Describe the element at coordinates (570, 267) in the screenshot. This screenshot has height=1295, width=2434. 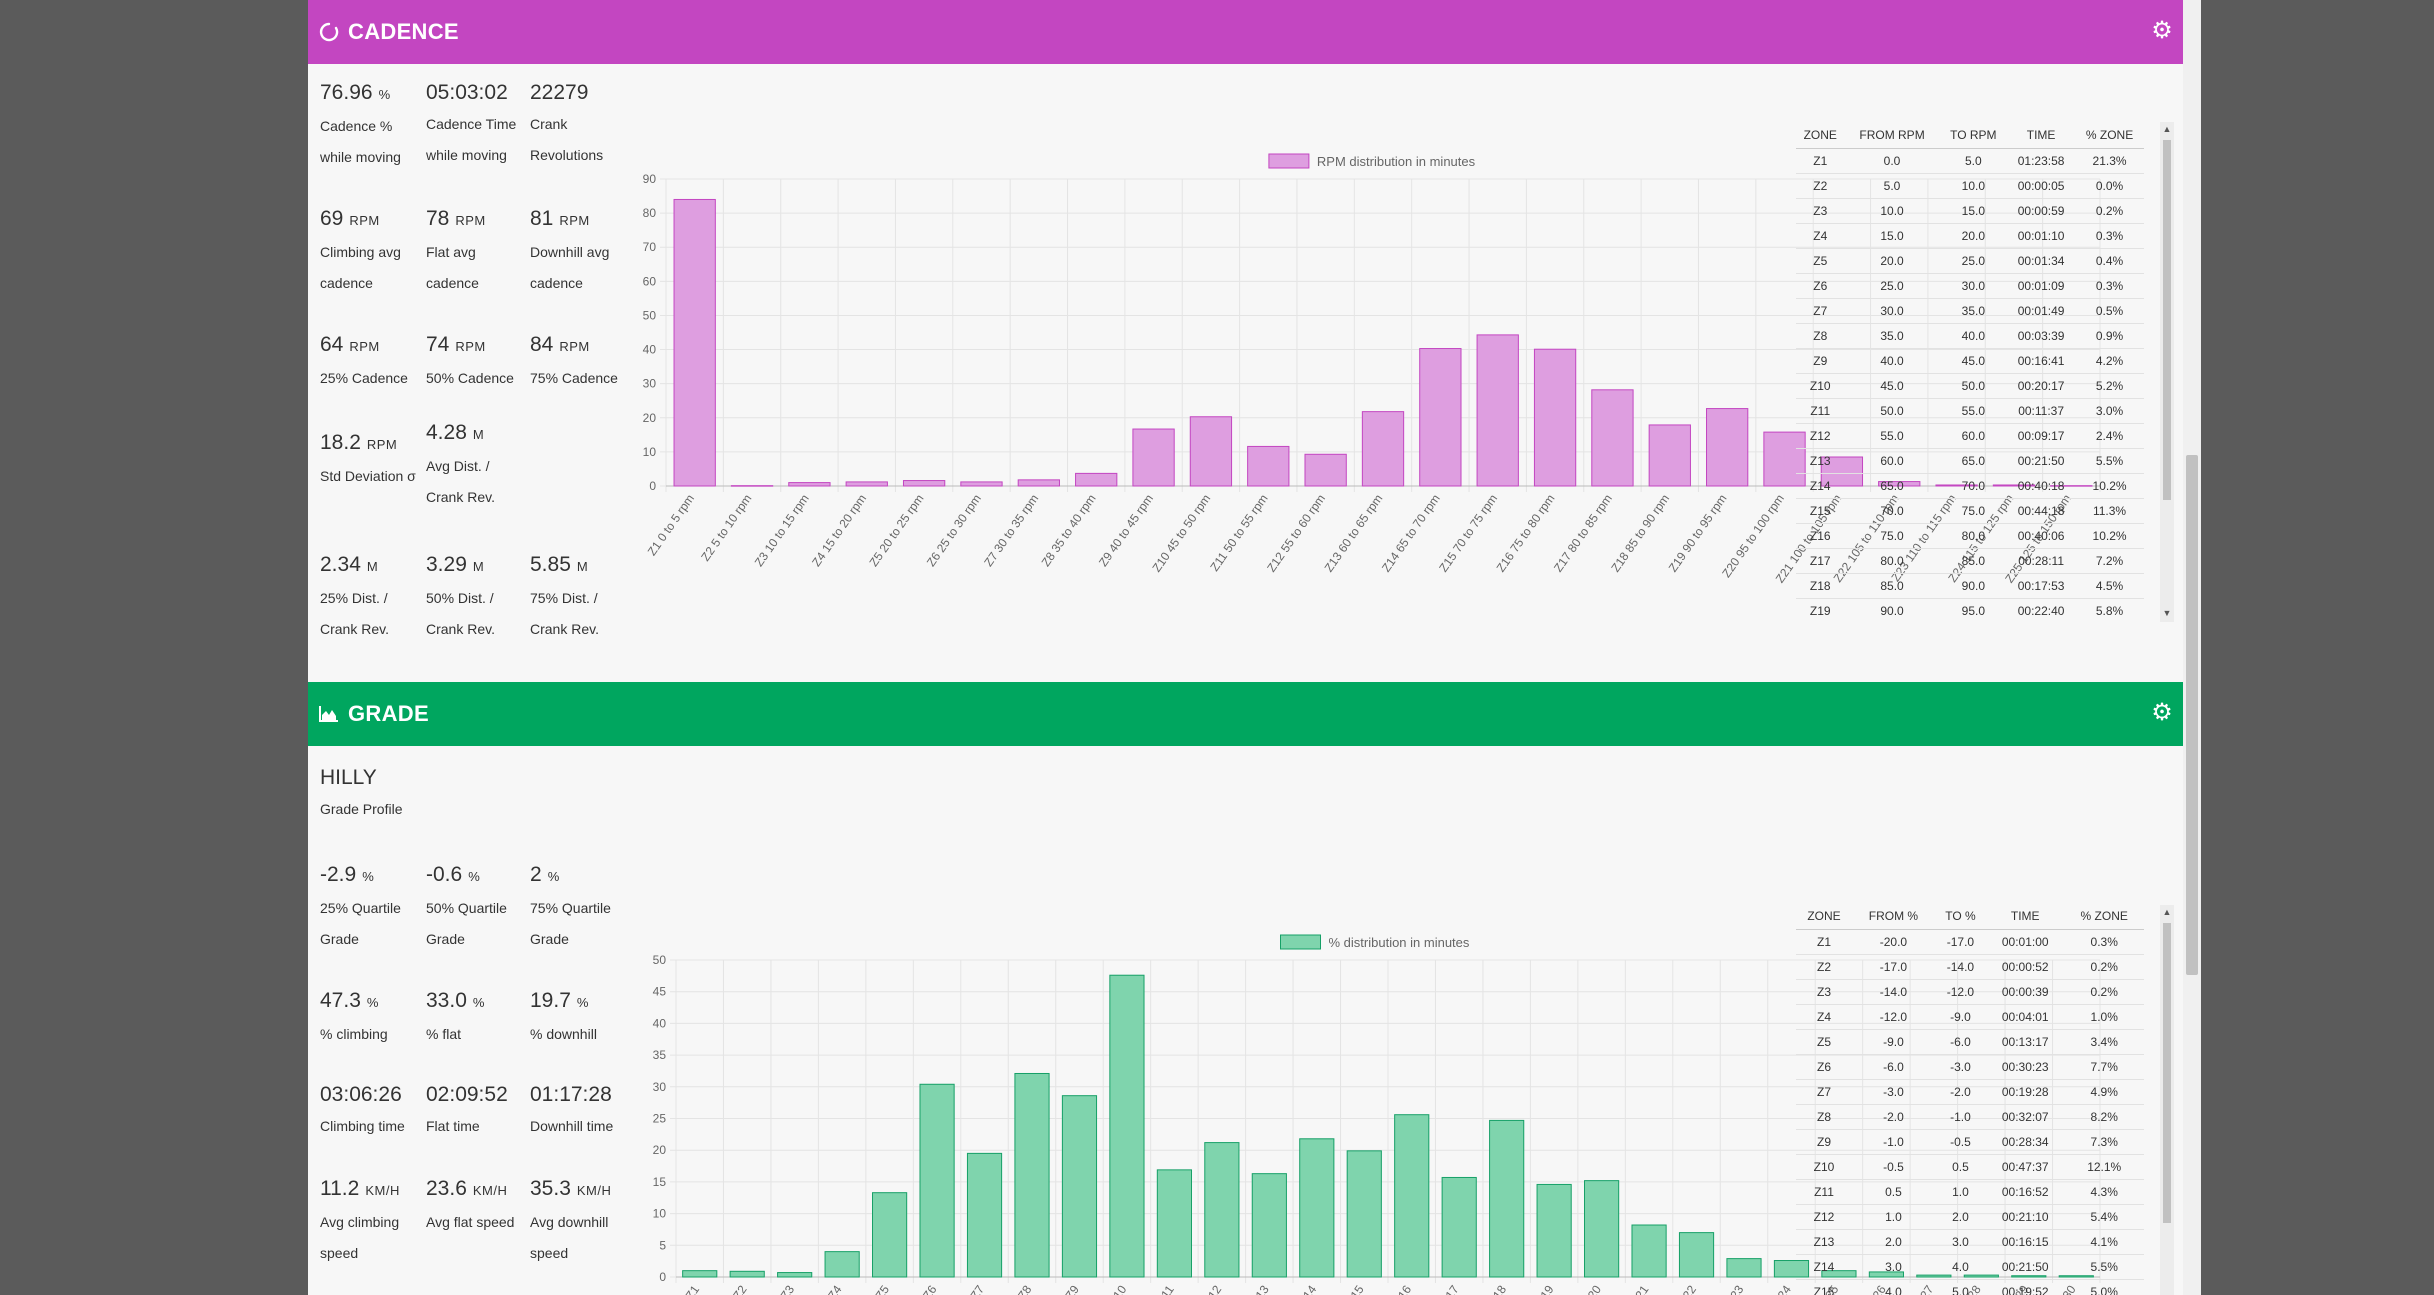
I see `stat-label: Downhill avg cadence` at that location.